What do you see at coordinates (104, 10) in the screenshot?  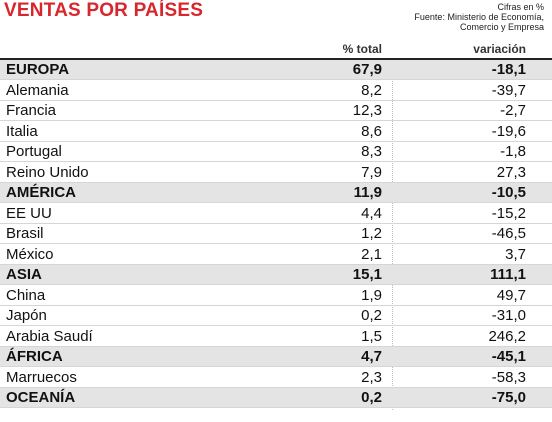 I see `title: VENTAS POR PAÍSES` at bounding box center [104, 10].